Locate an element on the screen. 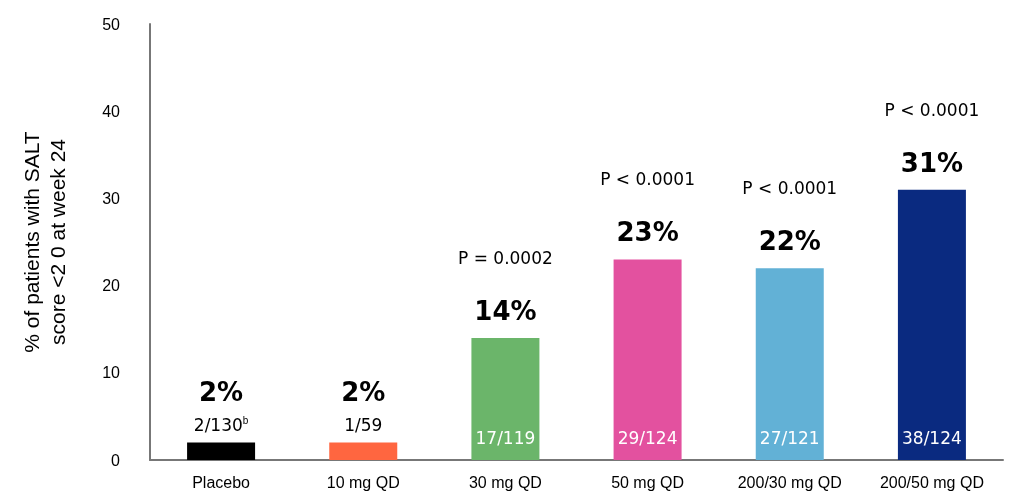 Image resolution: width=1023 pixels, height=491 pixels. annotation: 38/124 is located at coordinates (932, 438).